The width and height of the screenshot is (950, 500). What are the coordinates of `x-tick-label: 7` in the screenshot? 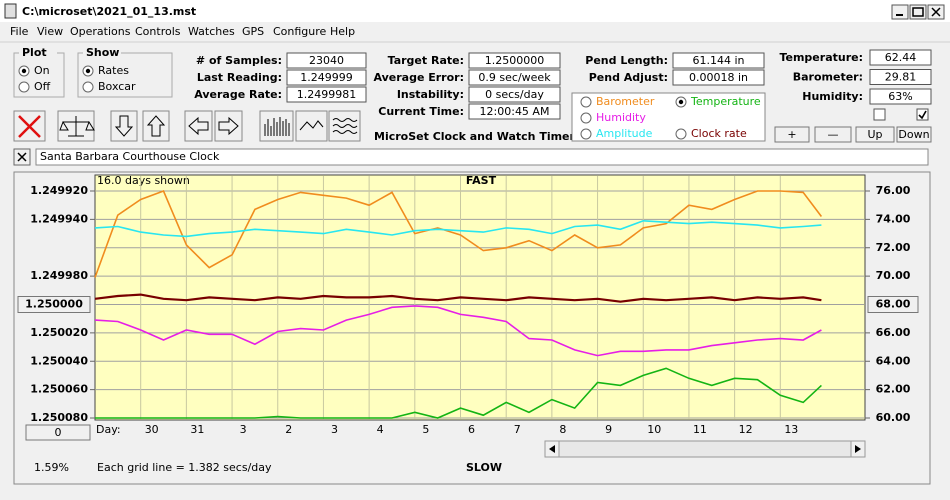 It's located at (517, 429).